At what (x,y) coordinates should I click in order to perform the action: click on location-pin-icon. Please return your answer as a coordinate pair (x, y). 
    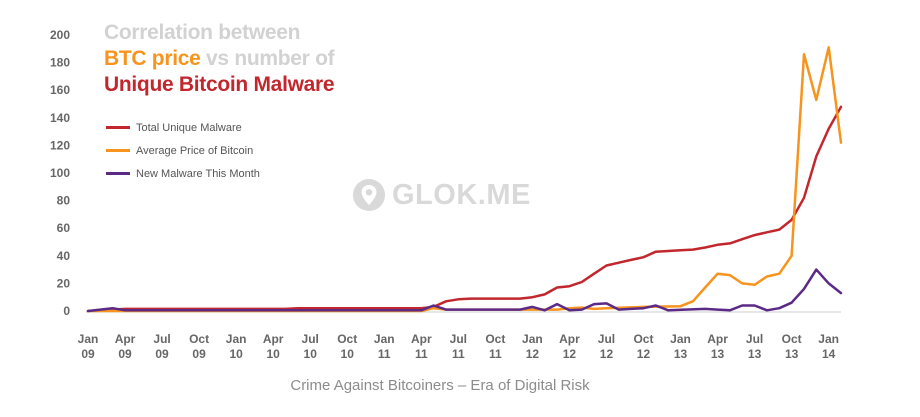
    Looking at the image, I should click on (369, 195).